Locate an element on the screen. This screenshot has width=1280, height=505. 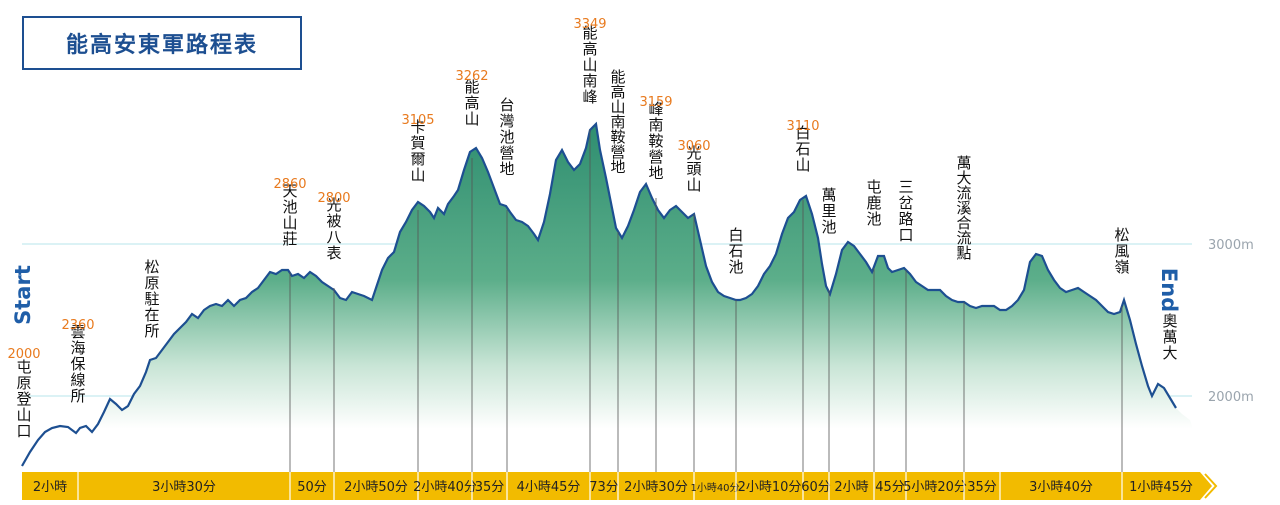
start-label: Start is located at coordinates (23, 295).